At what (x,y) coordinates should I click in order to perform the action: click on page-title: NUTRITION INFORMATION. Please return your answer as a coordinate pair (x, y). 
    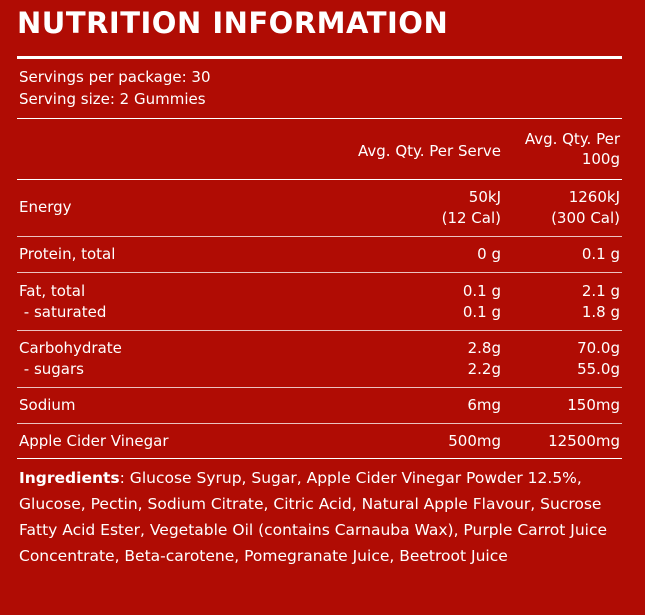
    Looking at the image, I should click on (233, 23).